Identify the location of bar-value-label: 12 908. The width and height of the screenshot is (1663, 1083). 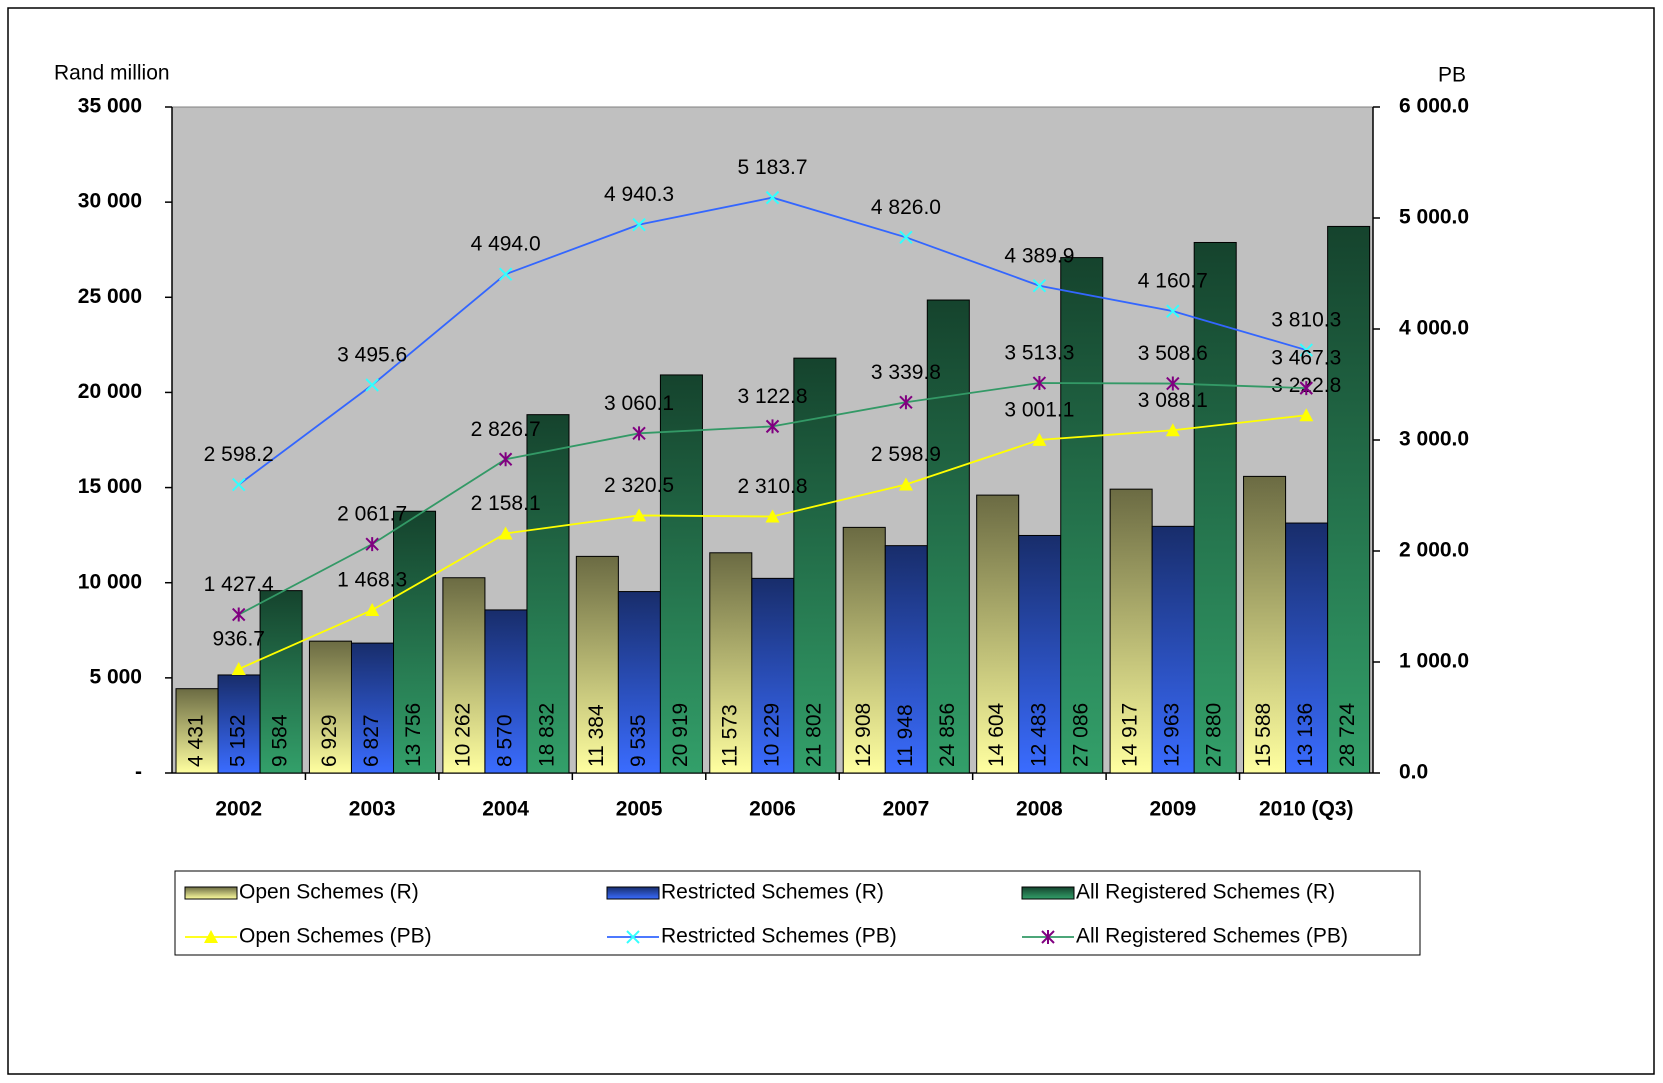
(863, 735).